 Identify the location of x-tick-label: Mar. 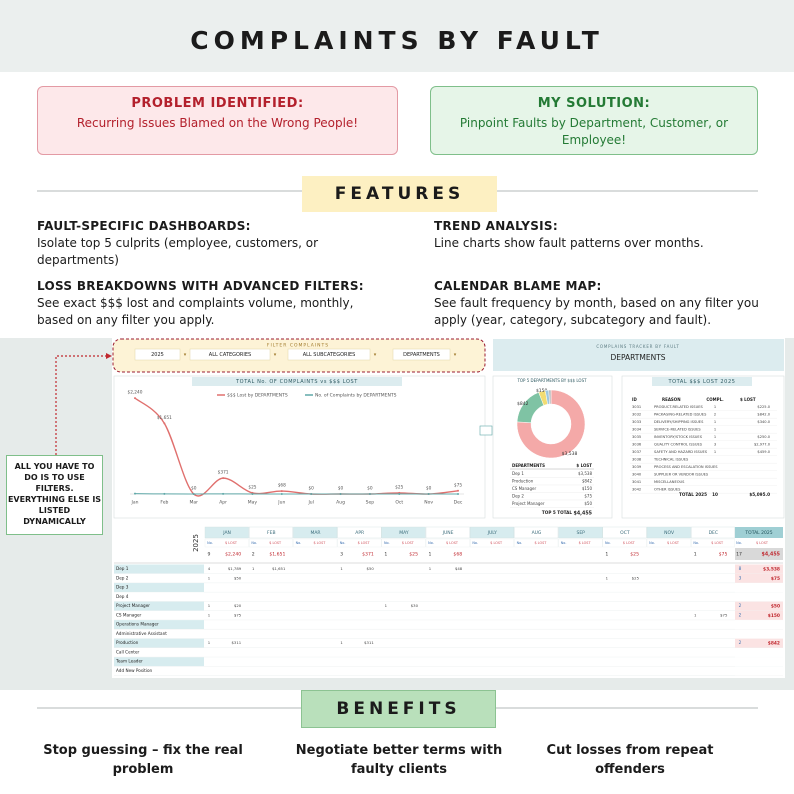
(193, 503).